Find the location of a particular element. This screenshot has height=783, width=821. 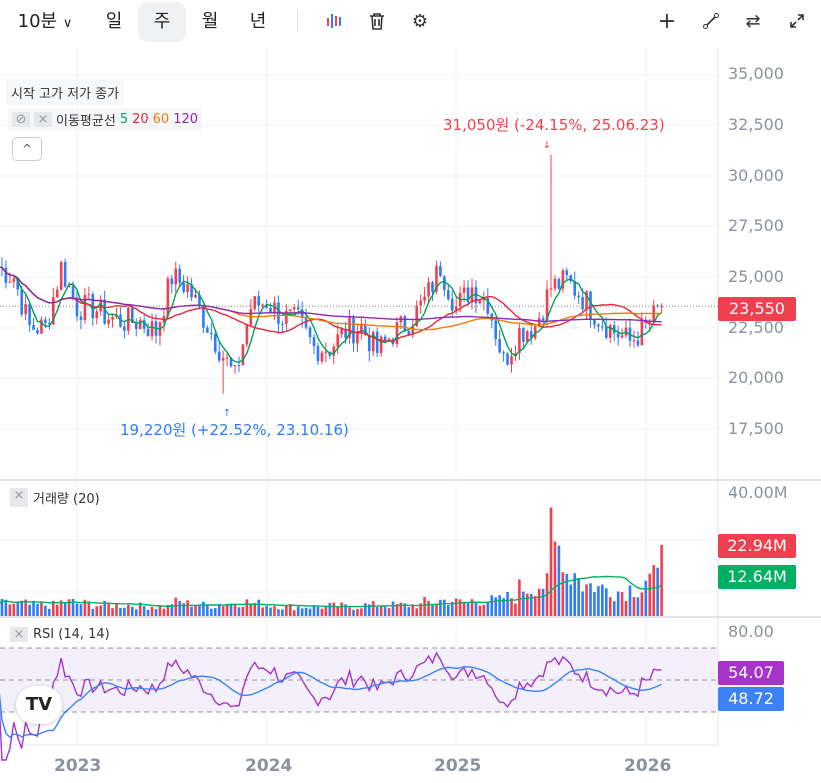

year-tick: 2026 is located at coordinates (648, 766).